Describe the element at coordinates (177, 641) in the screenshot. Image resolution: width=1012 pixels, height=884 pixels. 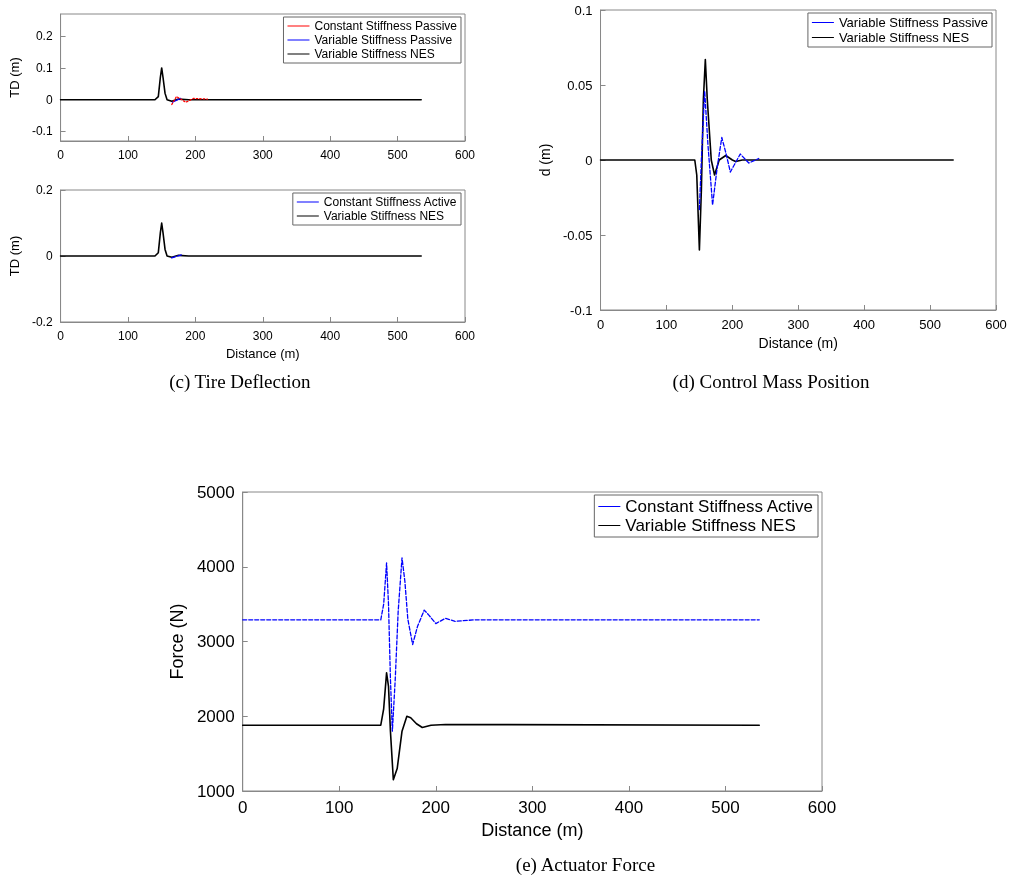
I see `y-axis-title: Force (N)` at that location.